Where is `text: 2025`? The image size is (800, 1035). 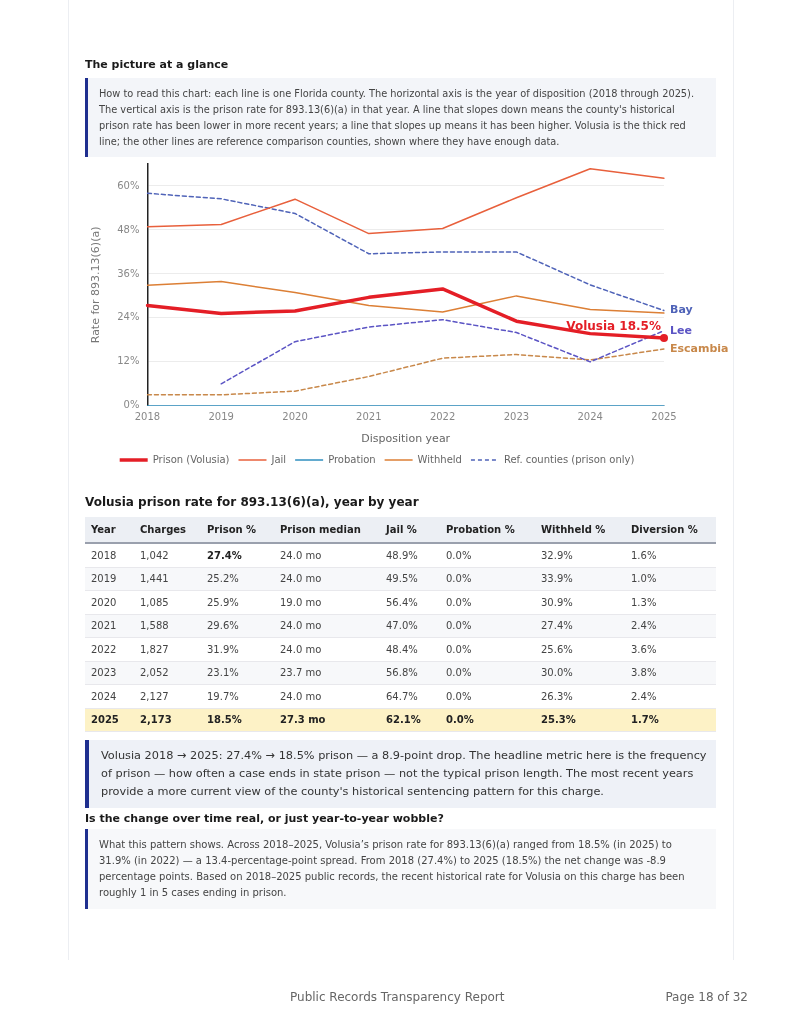
text: 2025 is located at coordinates (109, 720).